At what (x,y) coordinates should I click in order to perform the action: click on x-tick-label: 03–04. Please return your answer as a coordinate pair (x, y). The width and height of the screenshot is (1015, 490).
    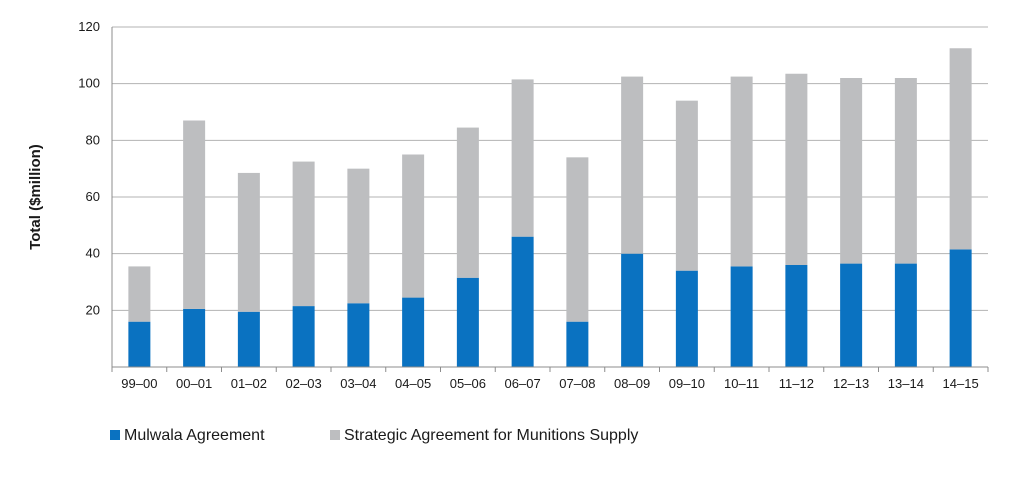
    Looking at the image, I should click on (358, 383).